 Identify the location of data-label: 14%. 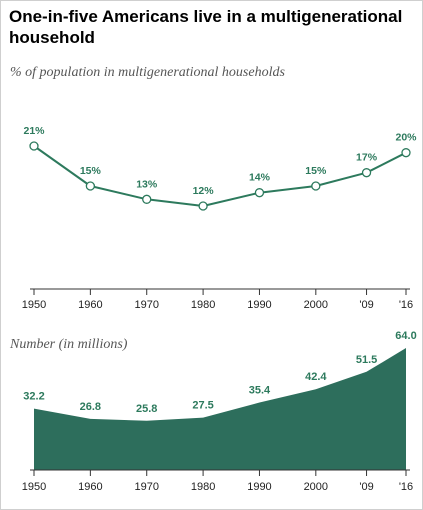
(260, 178).